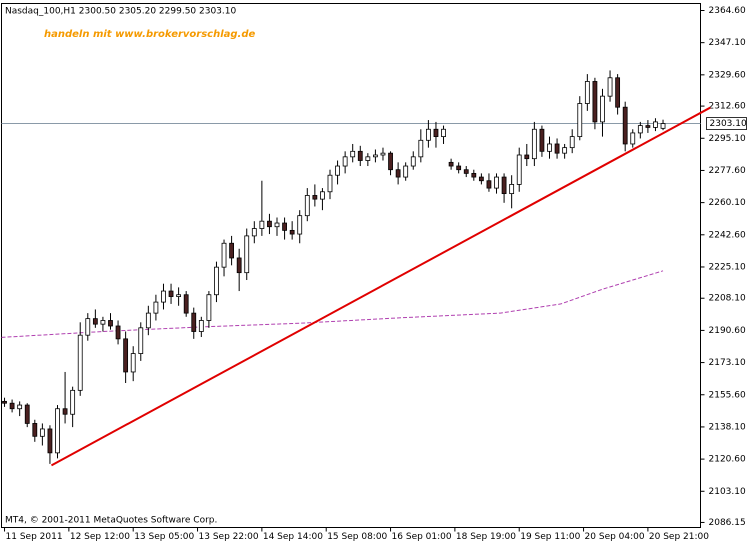 The image size is (750, 546). I want to click on y-tick-label: 2155.60, so click(727, 395).